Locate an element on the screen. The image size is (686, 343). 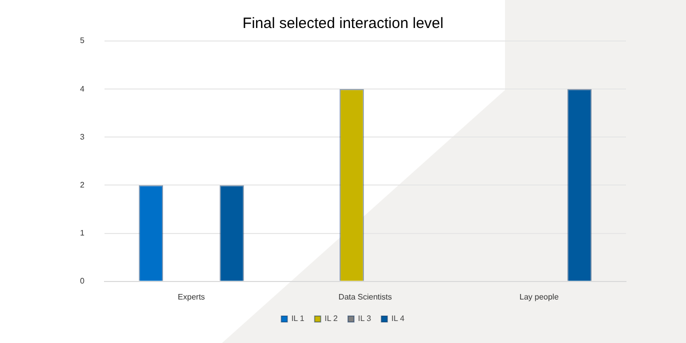
x-tick-label: Lay people is located at coordinates (539, 297).